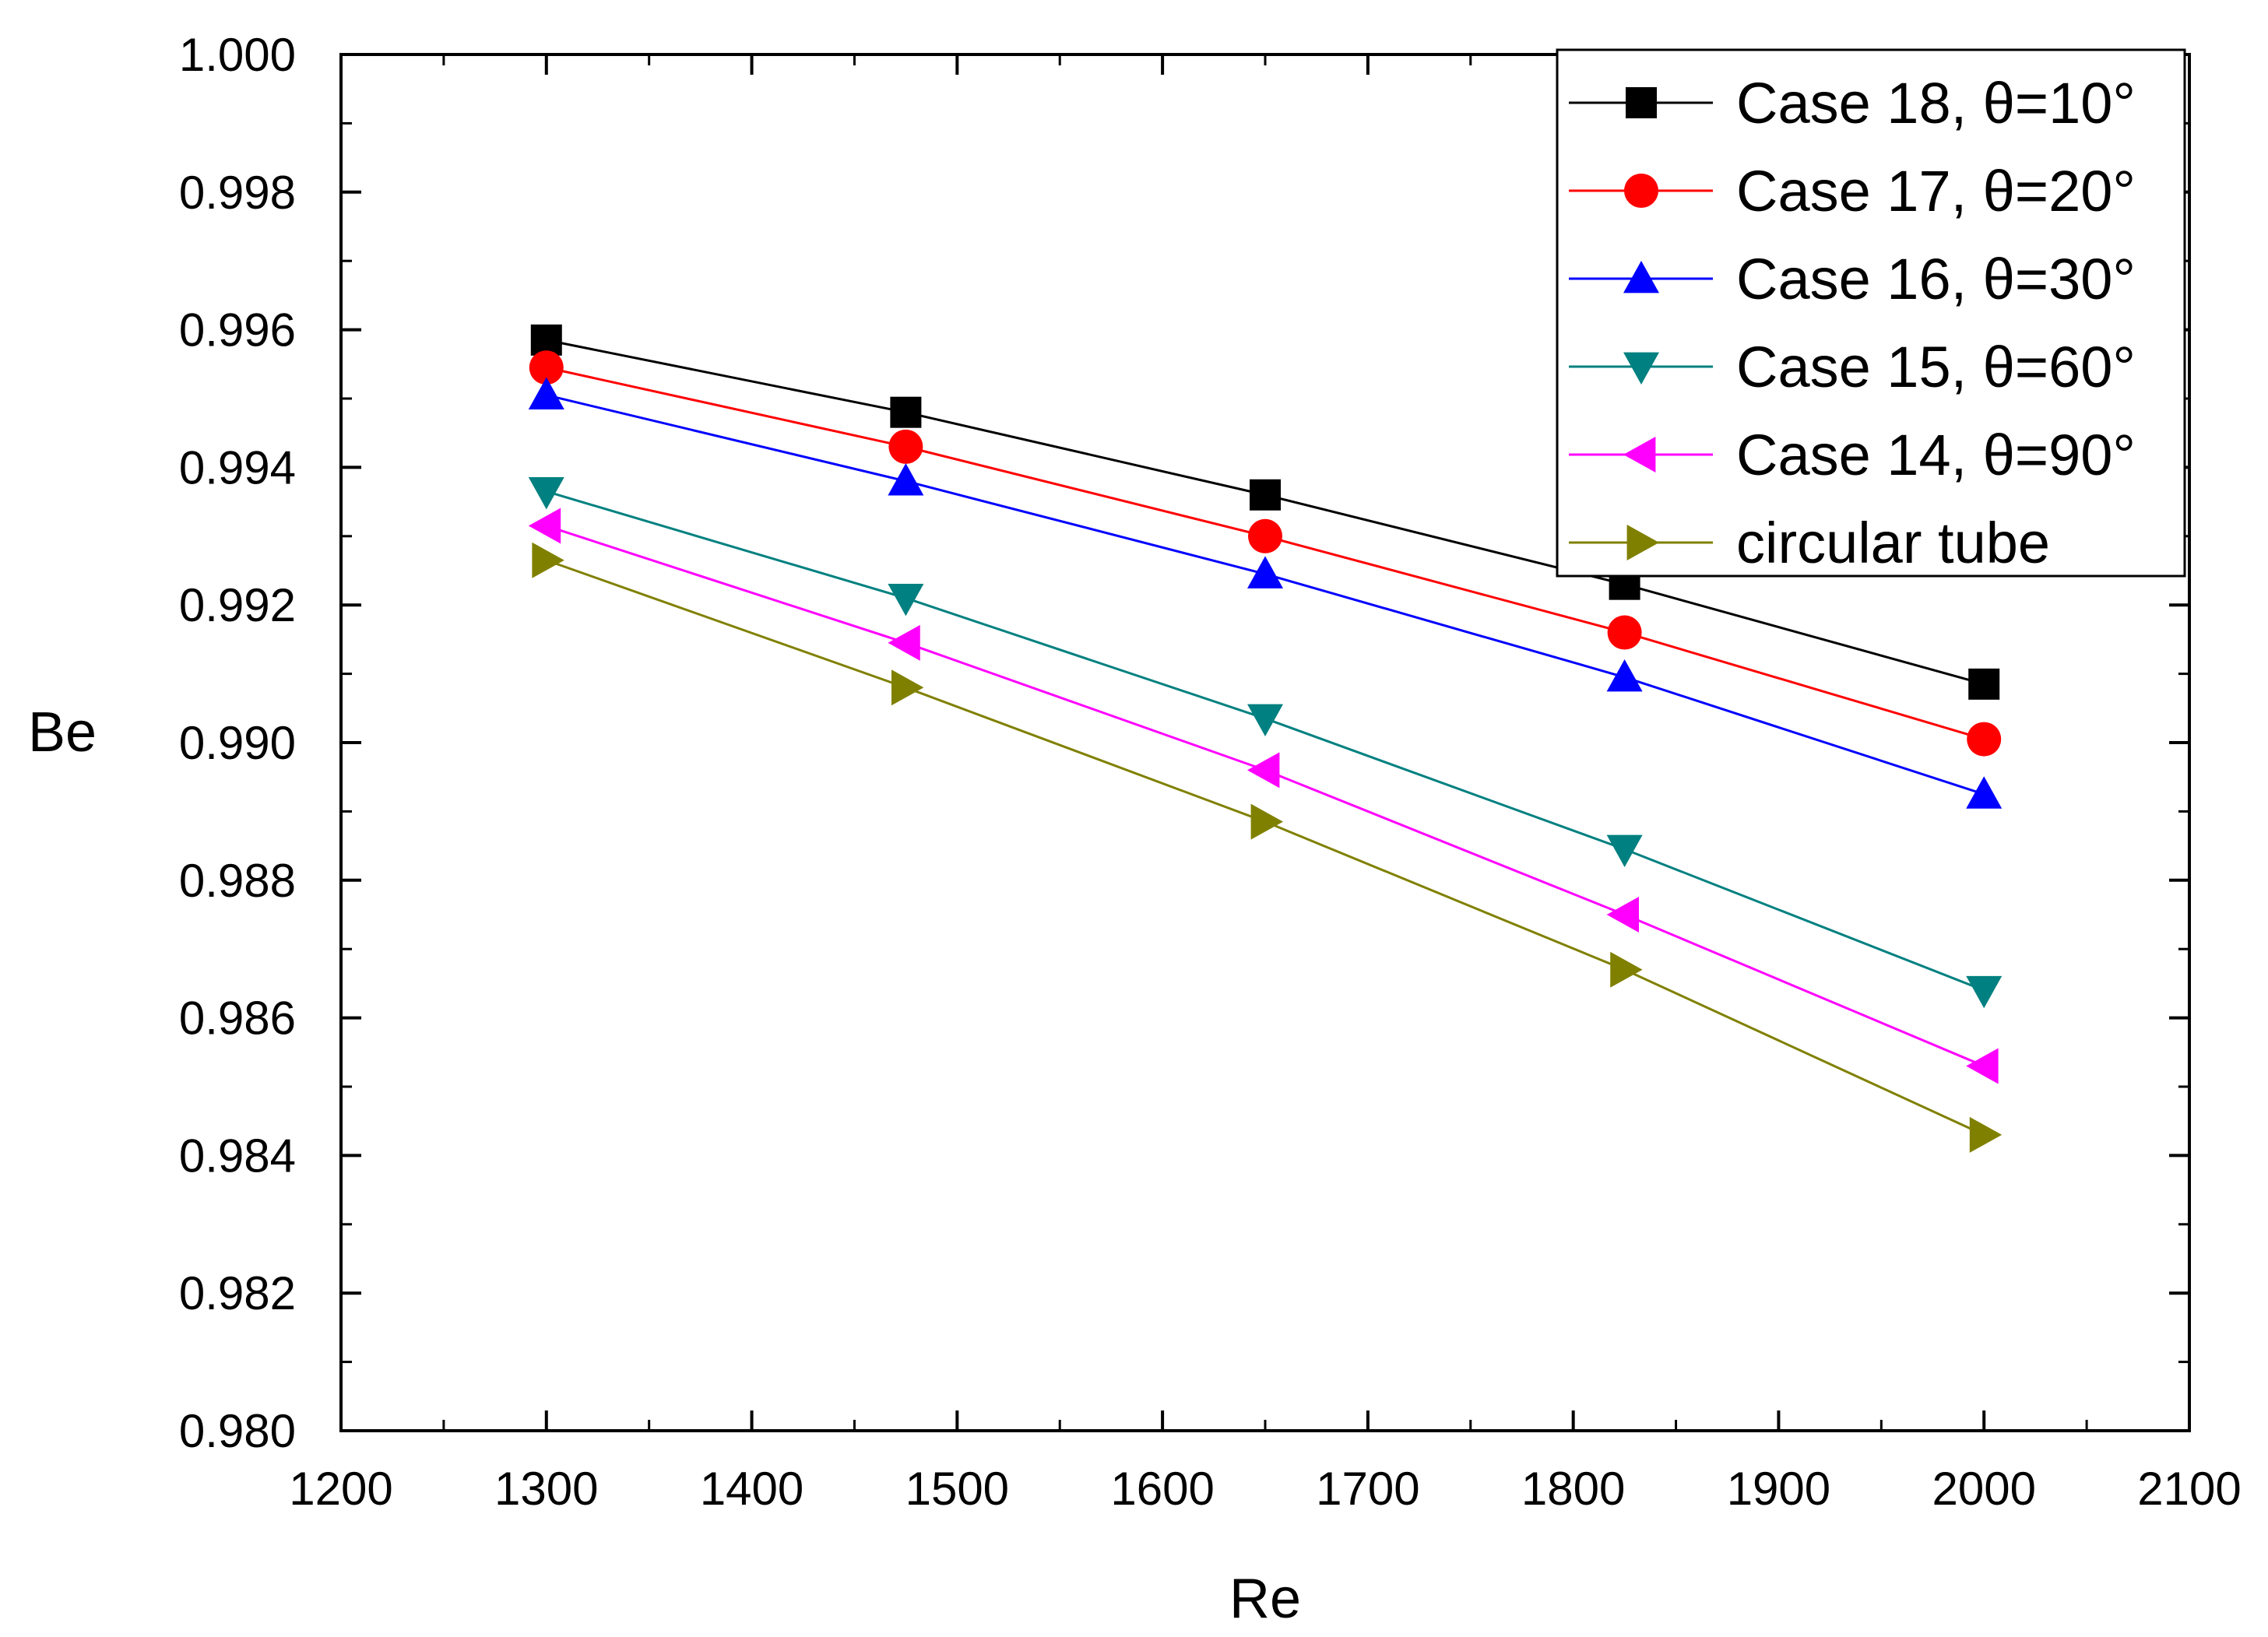 The width and height of the screenshot is (2268, 1637). Describe the element at coordinates (237, 330) in the screenshot. I see `y-tick-label: 0.996` at that location.